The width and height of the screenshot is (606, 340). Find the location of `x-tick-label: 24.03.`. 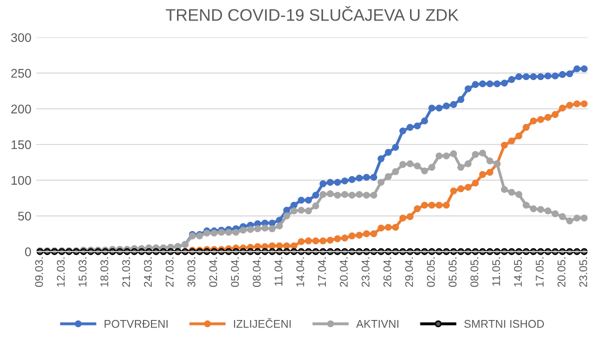

x-tick-label: 24.03. is located at coordinates (148, 272).